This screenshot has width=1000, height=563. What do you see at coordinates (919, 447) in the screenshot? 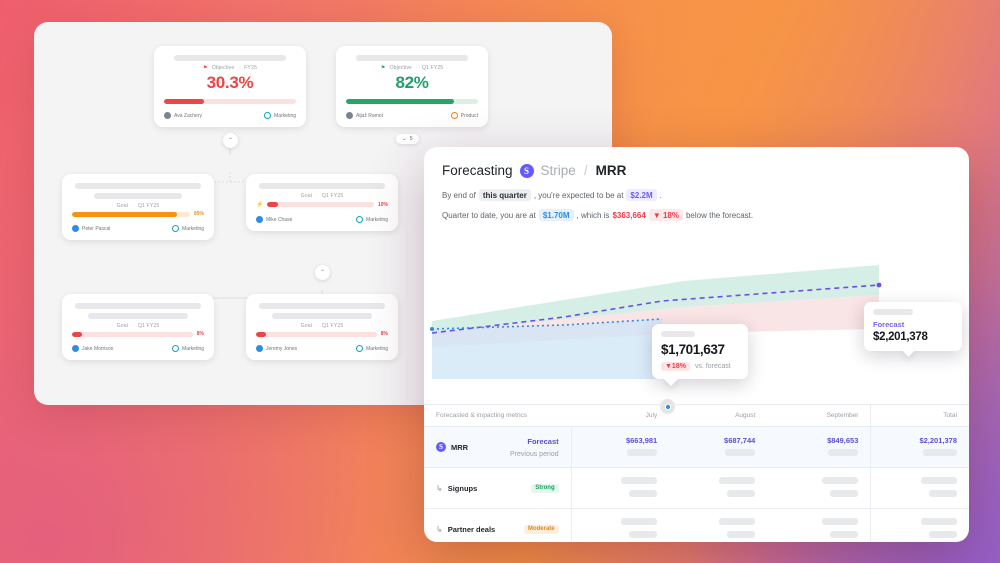
I see `metric-total-cell: $2,201,378` at bounding box center [919, 447].